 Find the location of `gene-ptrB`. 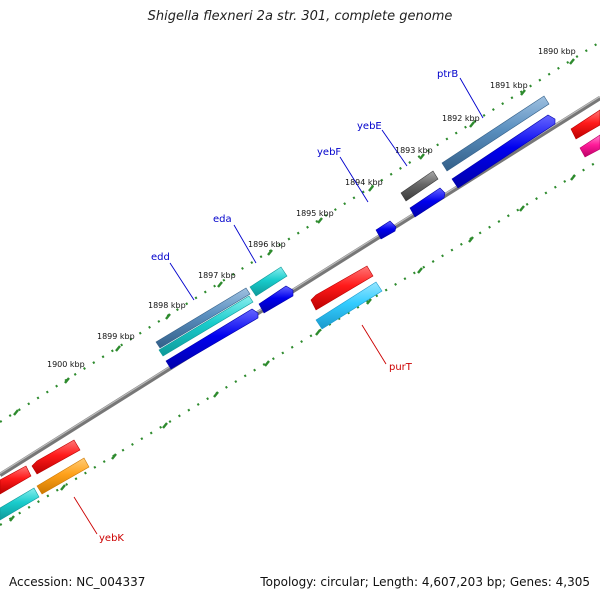

gene-ptrB is located at coordinates (495, 133).